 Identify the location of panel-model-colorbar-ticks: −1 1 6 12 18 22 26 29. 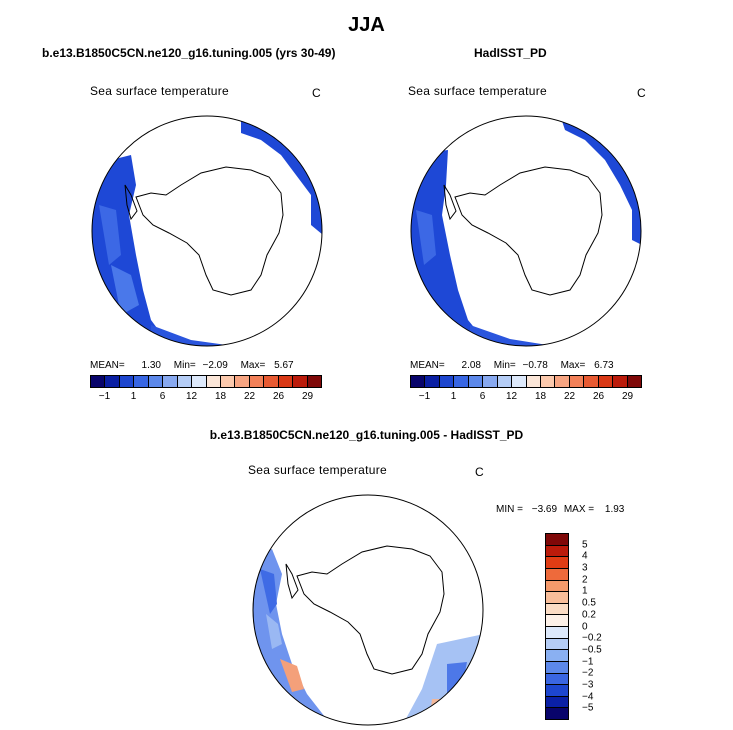
(206, 397).